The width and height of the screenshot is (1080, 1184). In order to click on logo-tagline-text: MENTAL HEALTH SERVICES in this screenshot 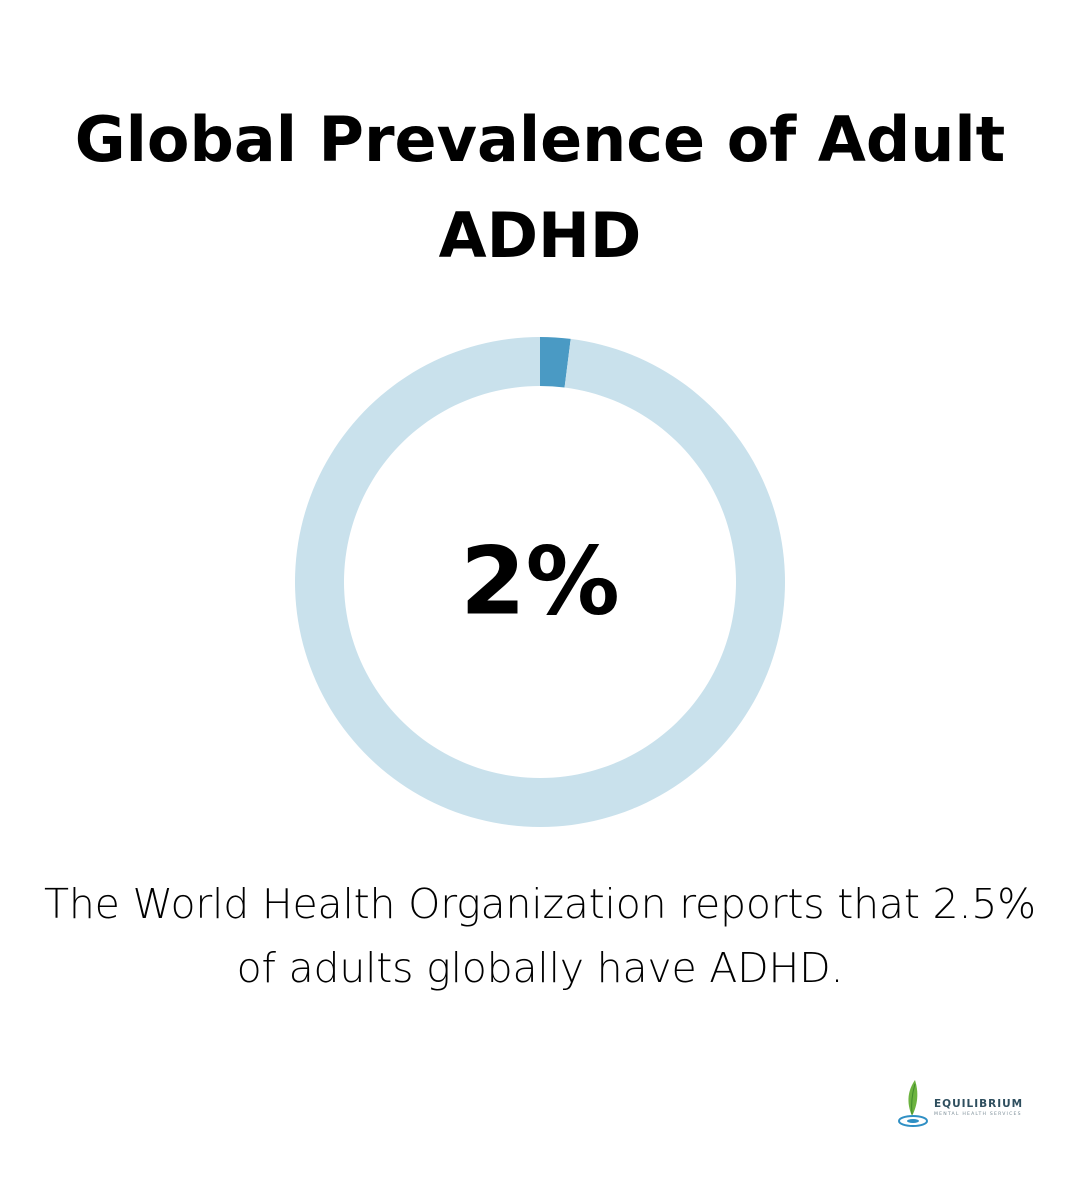, I will do `click(978, 1114)`.